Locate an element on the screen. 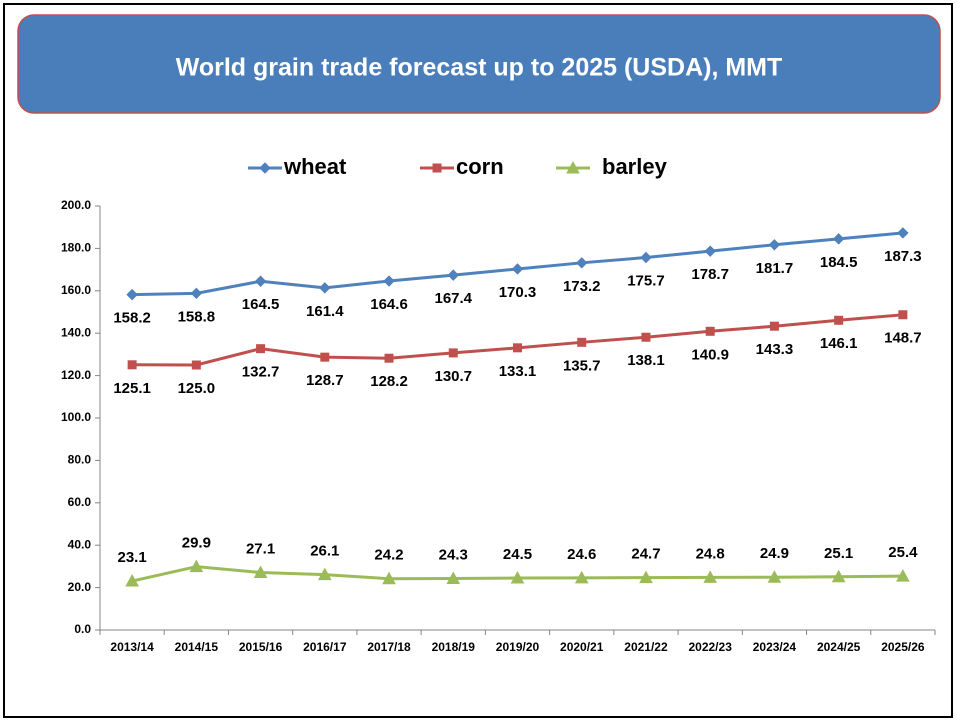 This screenshot has height=722, width=957. data-label: 140.9 is located at coordinates (710, 354).